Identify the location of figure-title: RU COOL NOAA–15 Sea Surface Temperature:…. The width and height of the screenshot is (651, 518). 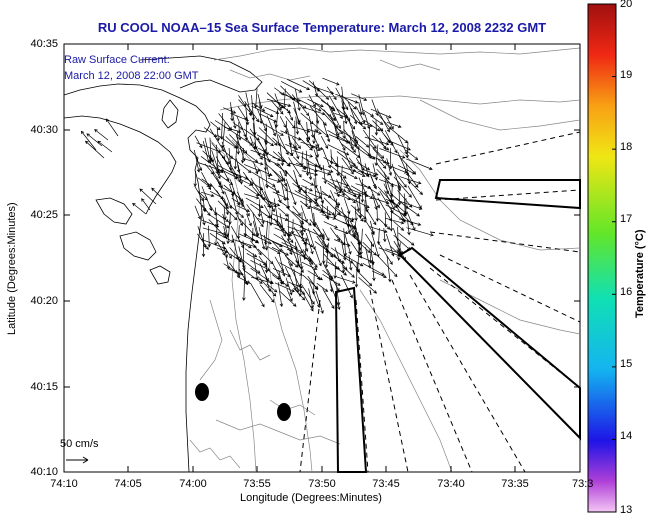
(322, 27).